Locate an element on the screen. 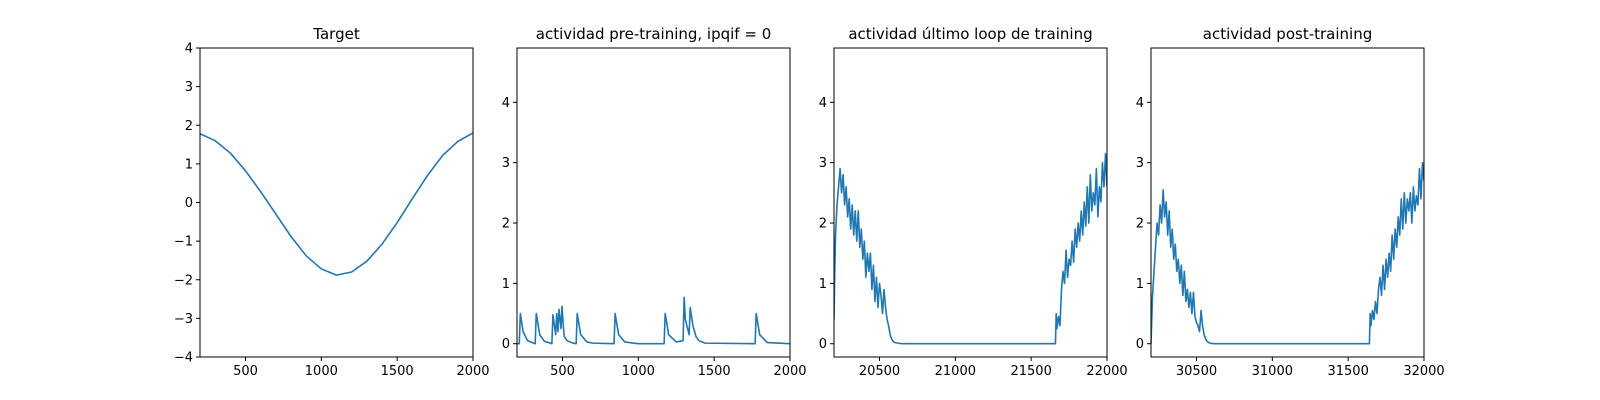  x-tick-label: 31000 is located at coordinates (1272, 371).